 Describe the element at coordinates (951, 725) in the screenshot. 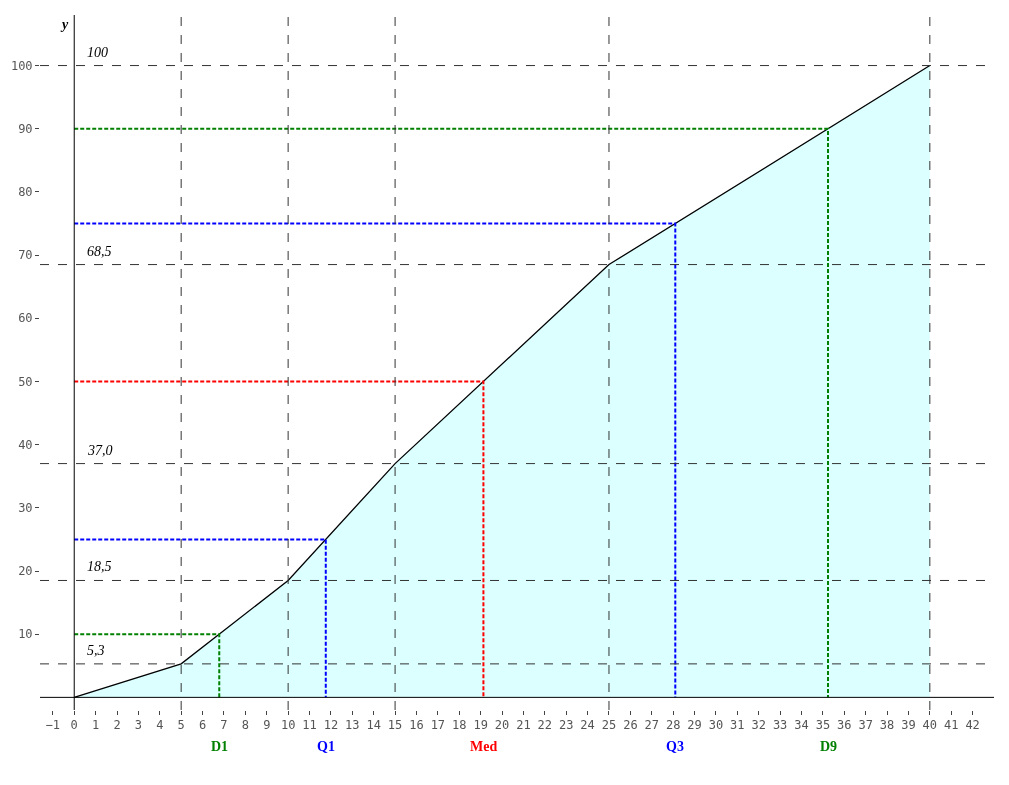

I see `x-tick-label: 41` at that location.